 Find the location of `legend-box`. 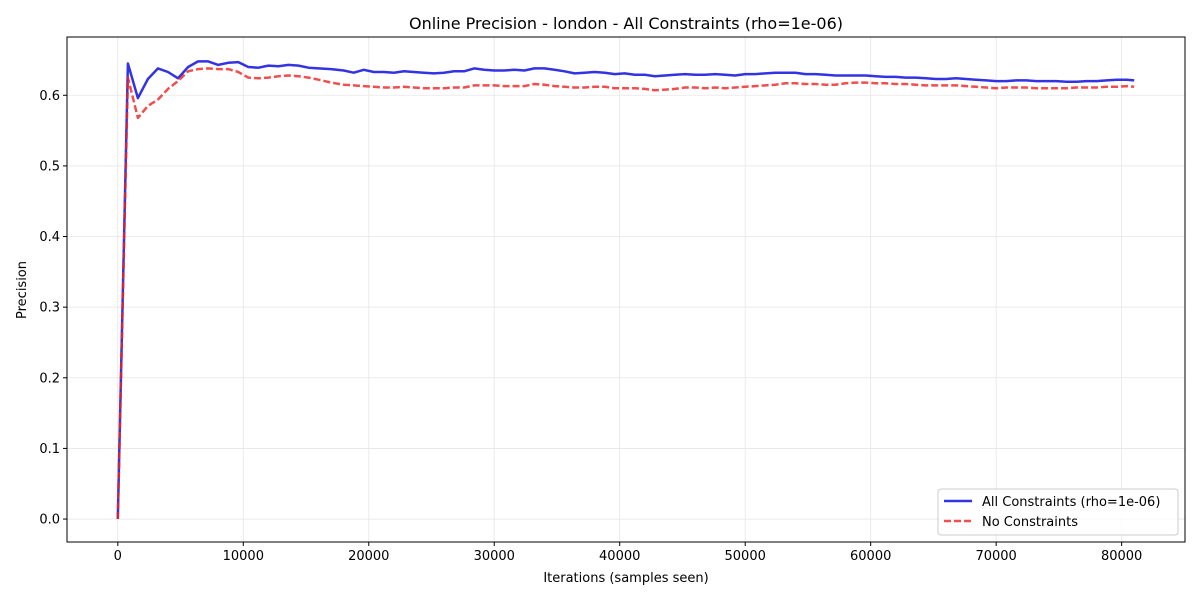

legend-box is located at coordinates (1058, 512).